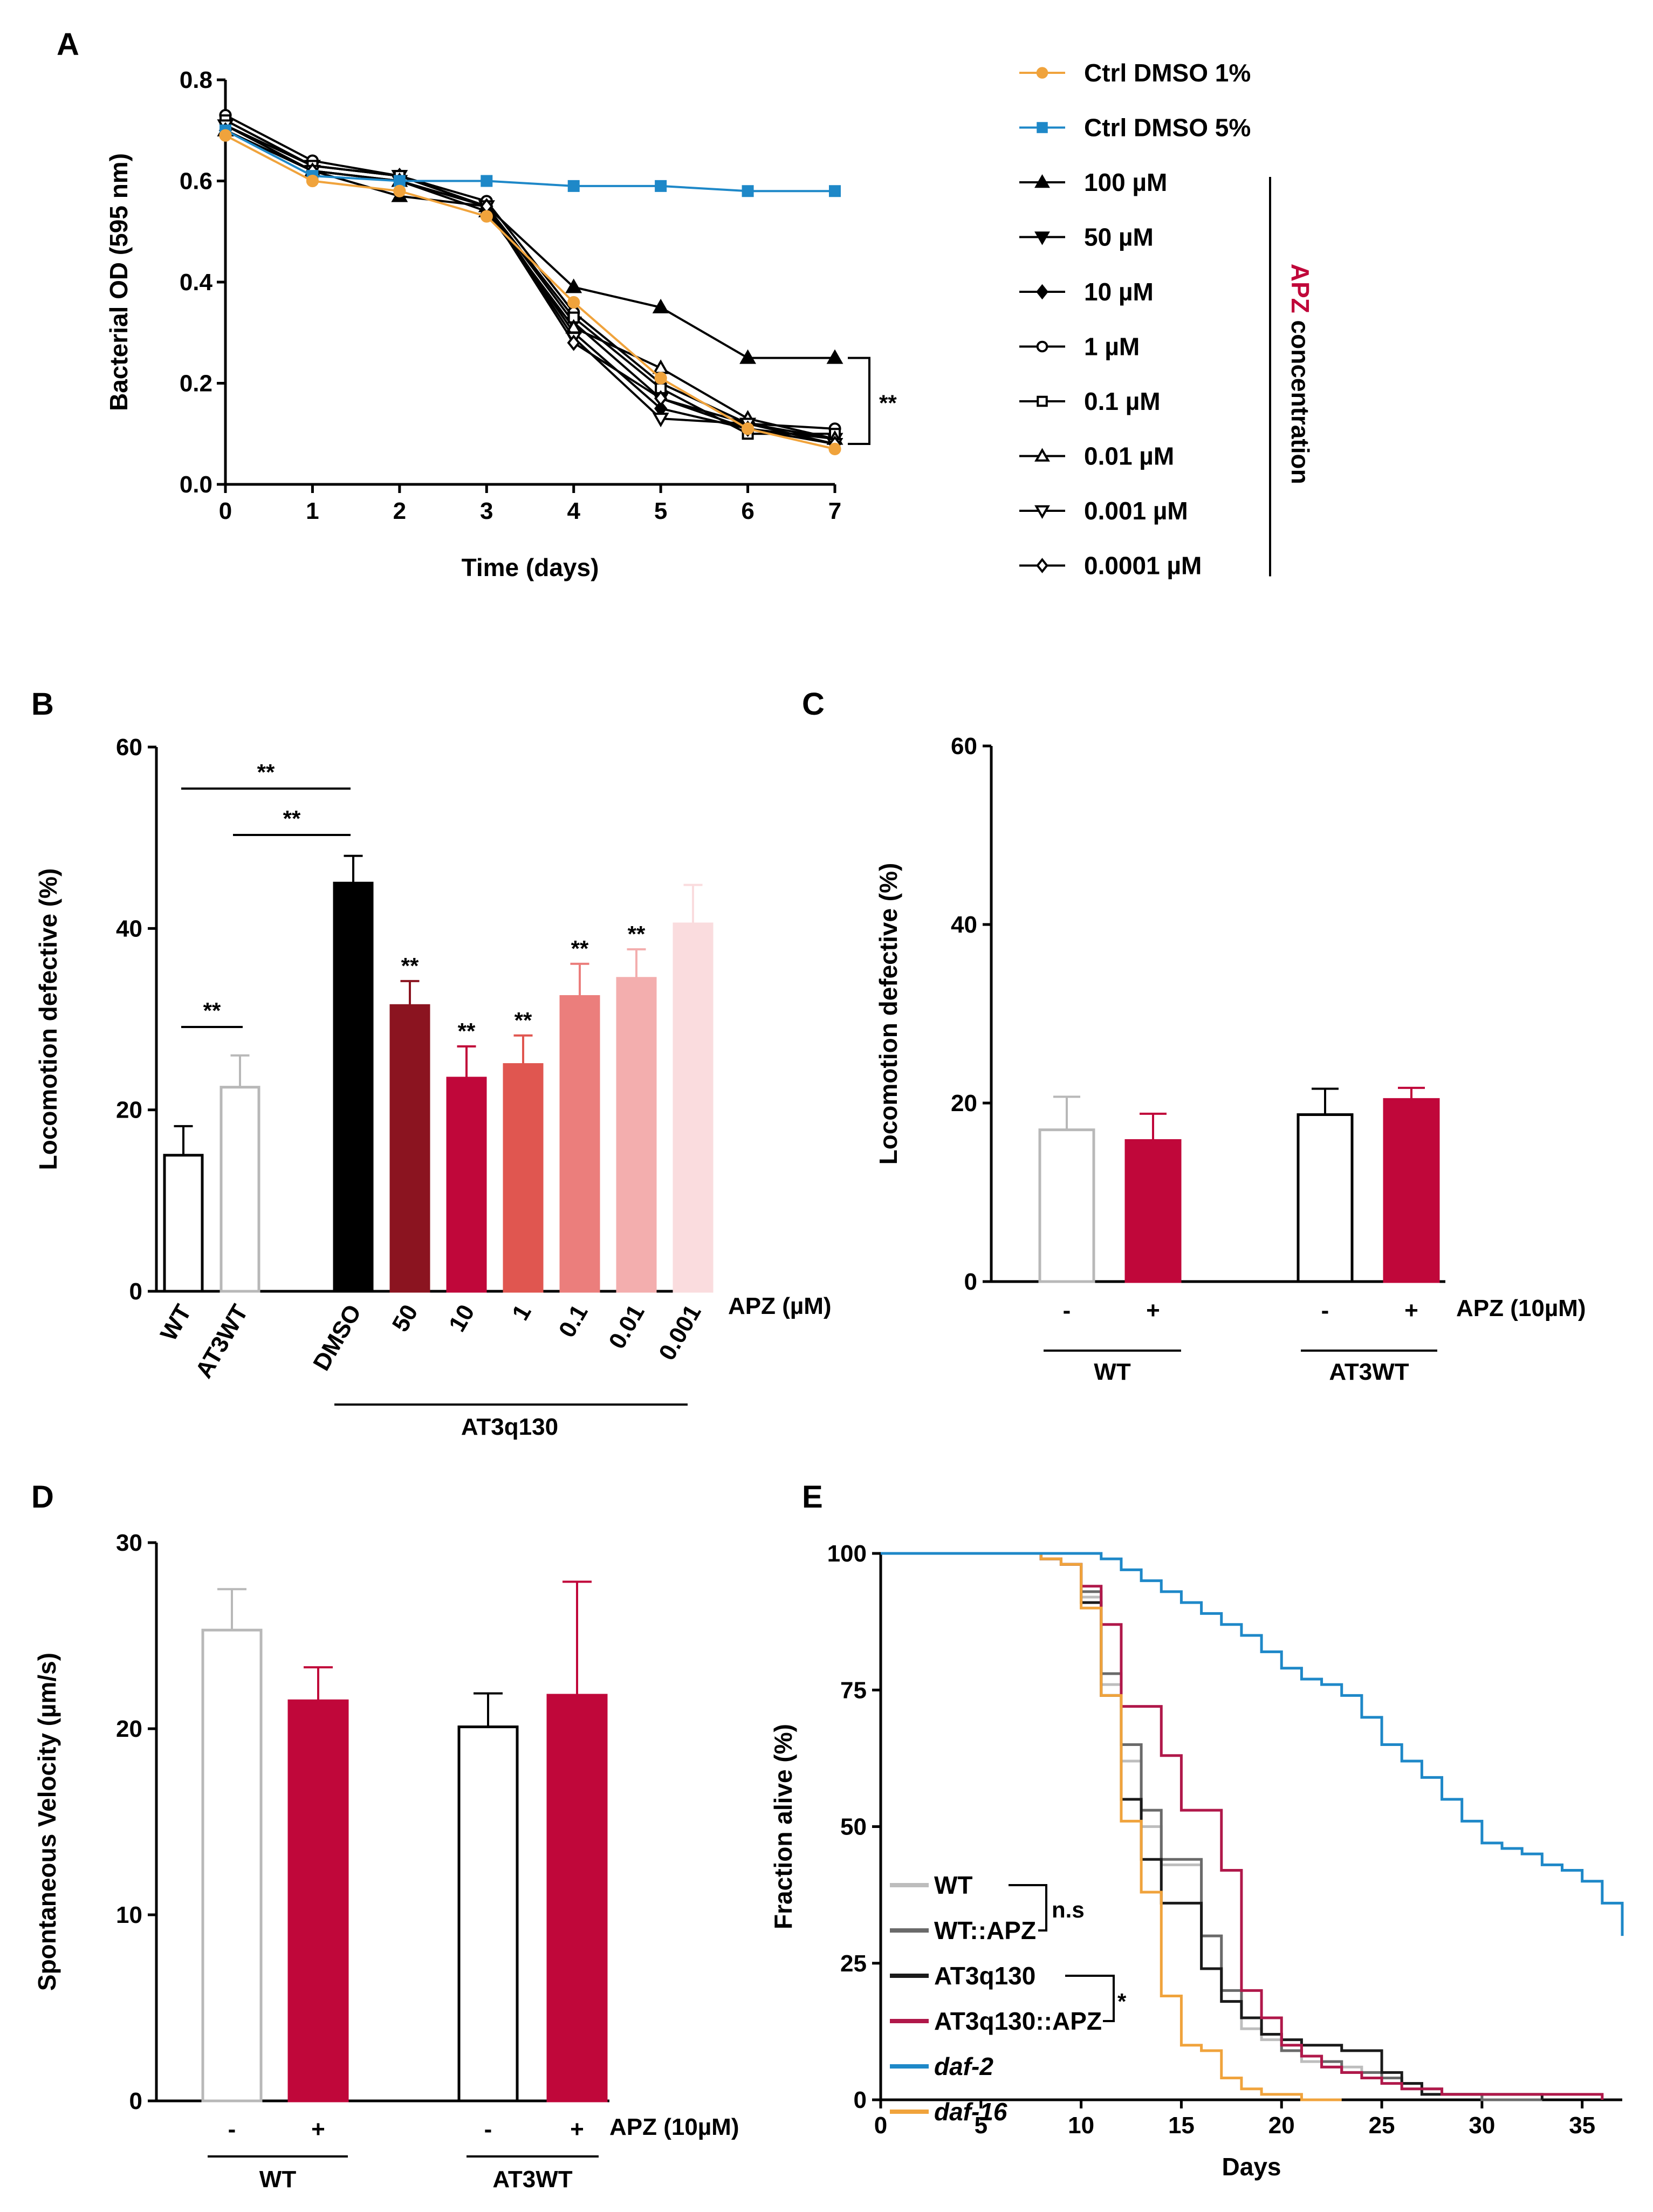 Image resolution: width=1653 pixels, height=2212 pixels. Describe the element at coordinates (135, 2101) in the screenshot. I see `d-y-tick-label: 0` at that location.